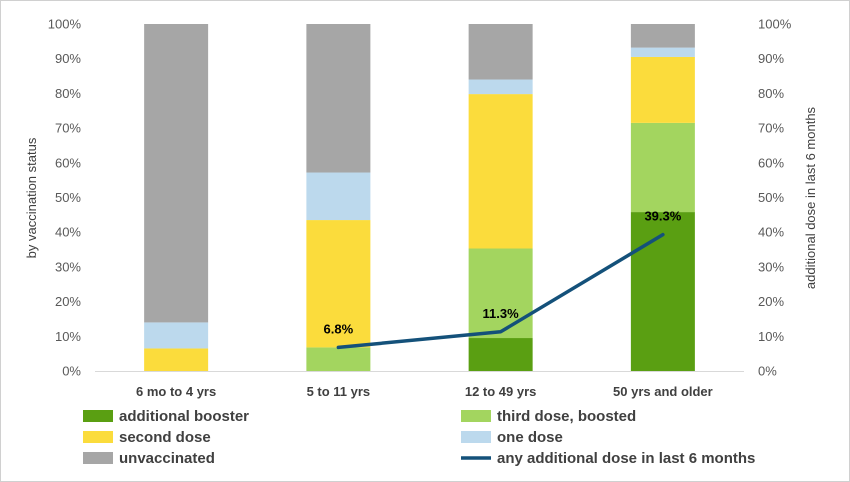  Describe the element at coordinates (767, 371) in the screenshot. I see `right-tick-label: 0%` at that location.